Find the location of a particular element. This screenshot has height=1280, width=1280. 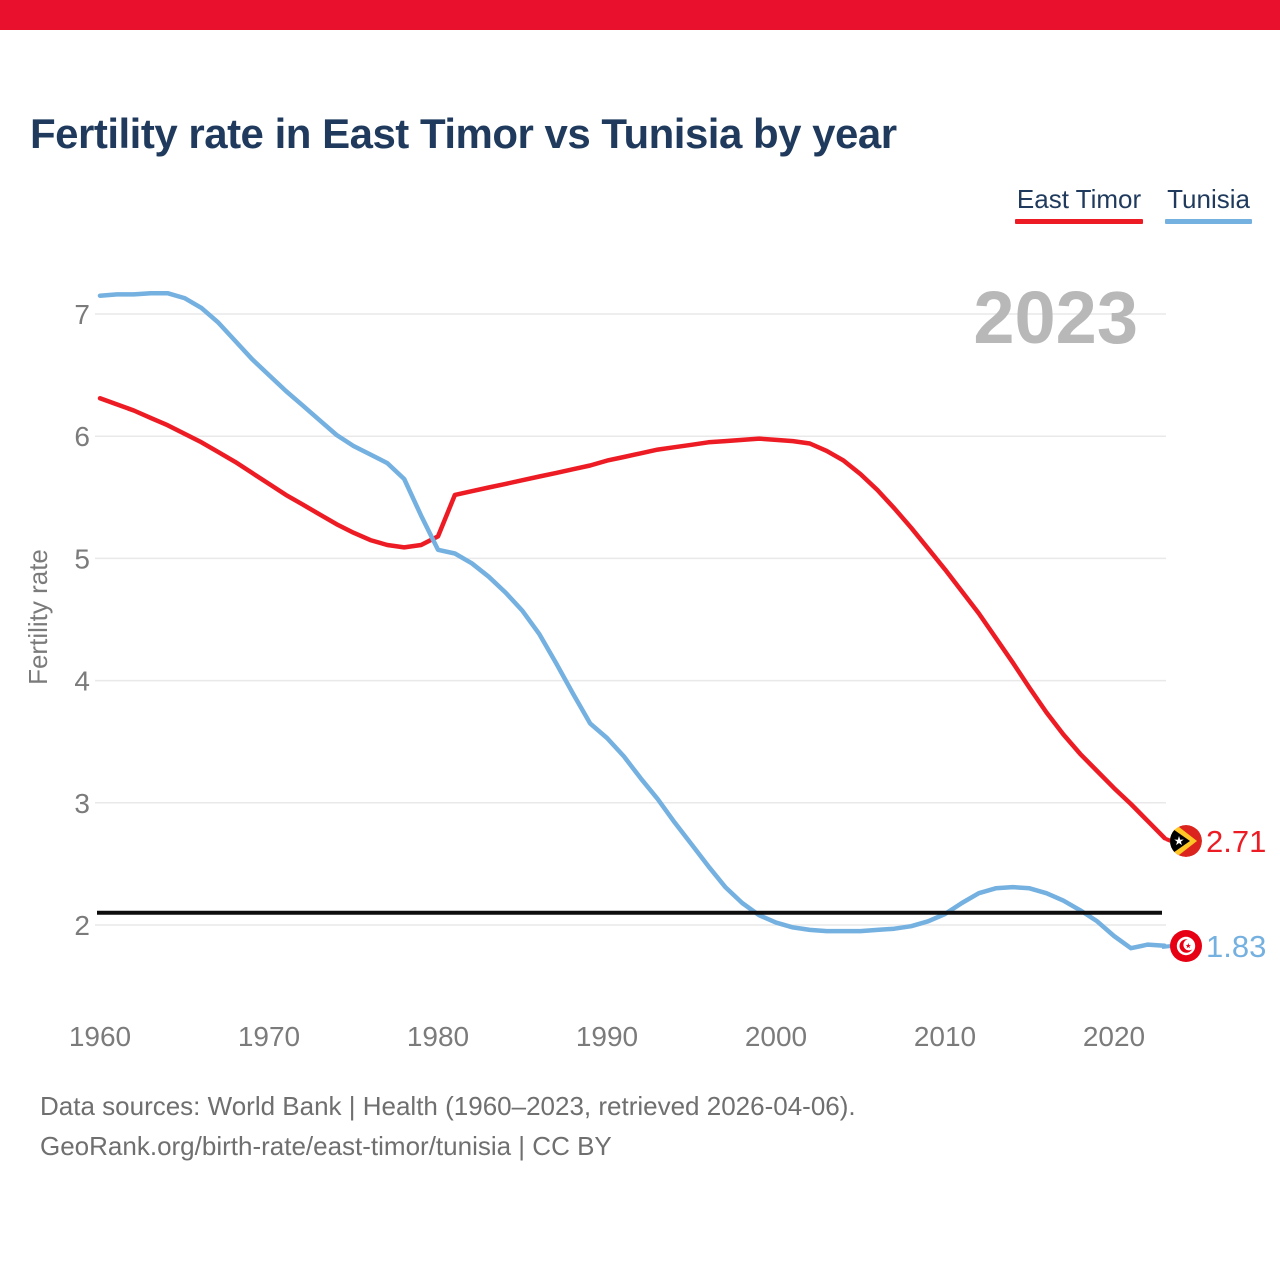

legend-label: Tunisia is located at coordinates (1208, 199).